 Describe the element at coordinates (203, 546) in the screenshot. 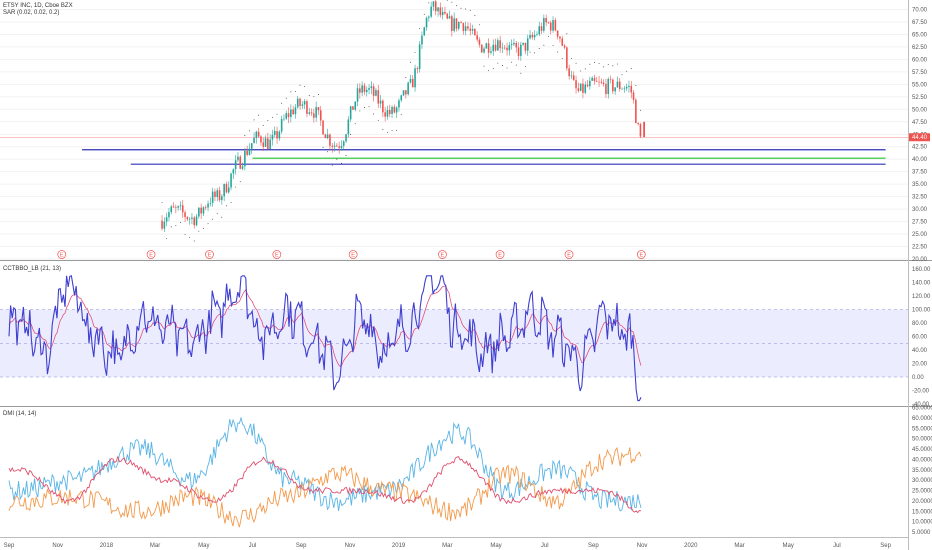

I see `time-tick-label: May` at that location.